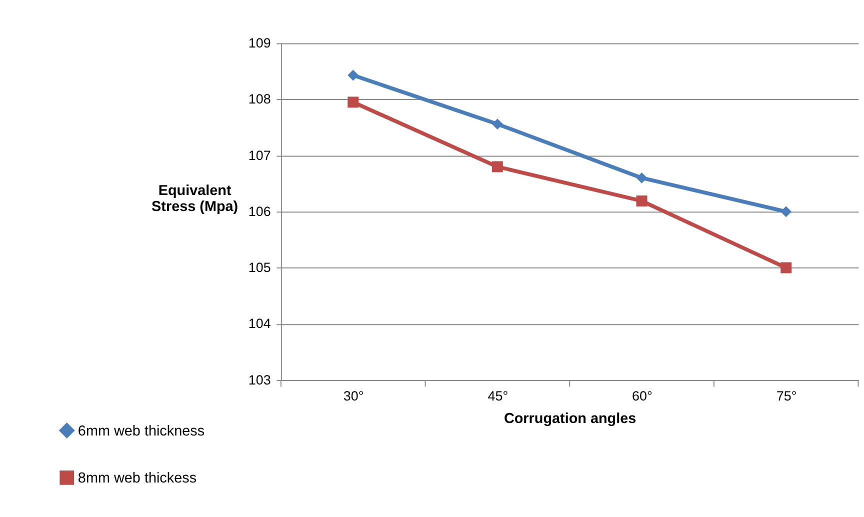 Image resolution: width=864 pixels, height=517 pixels. What do you see at coordinates (786, 396) in the screenshot?
I see `x-tick-label: 75°` at bounding box center [786, 396].